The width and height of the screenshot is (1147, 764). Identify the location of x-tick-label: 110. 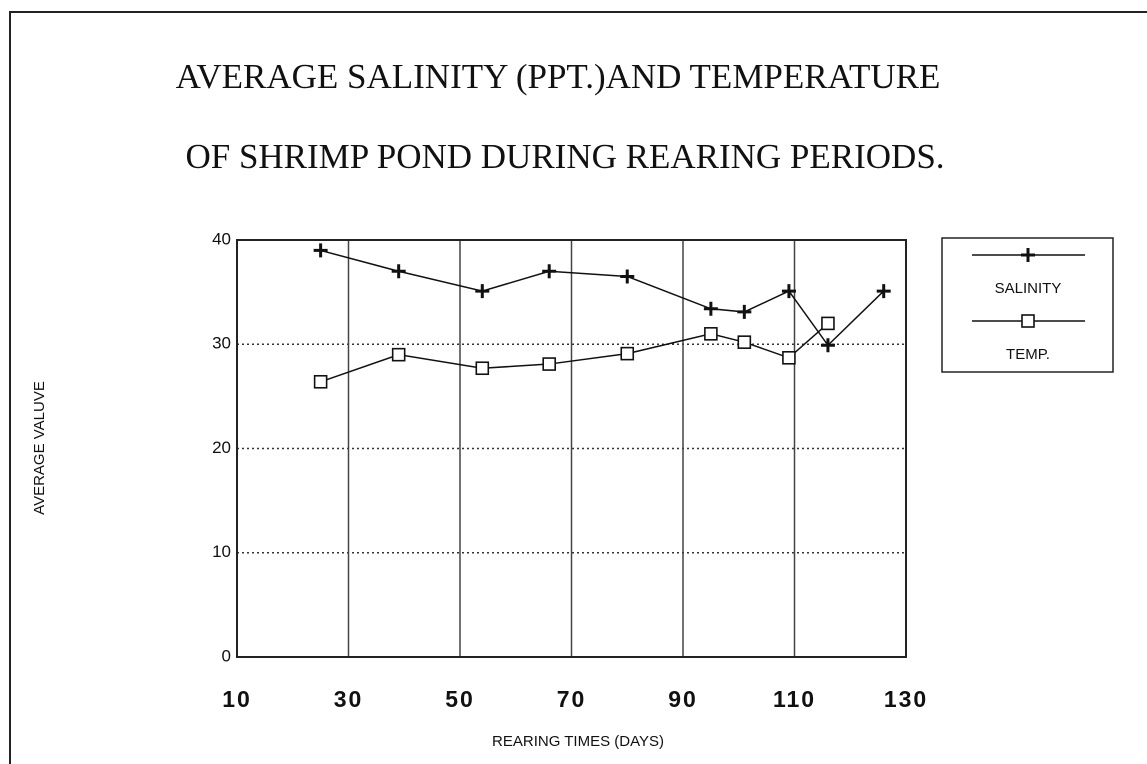
(794, 699).